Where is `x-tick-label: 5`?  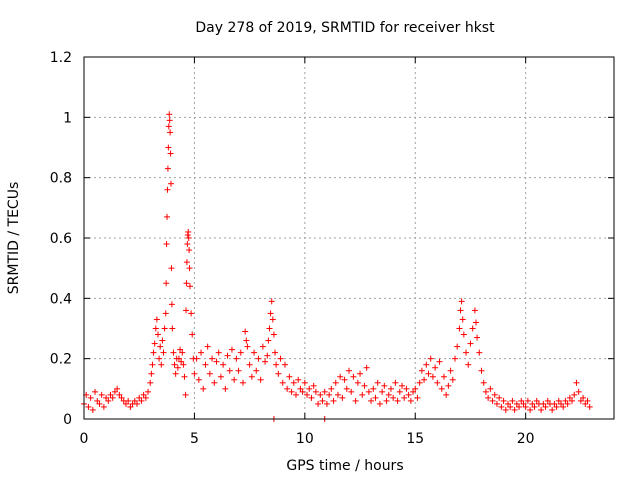 x-tick-label: 5 is located at coordinates (194, 439).